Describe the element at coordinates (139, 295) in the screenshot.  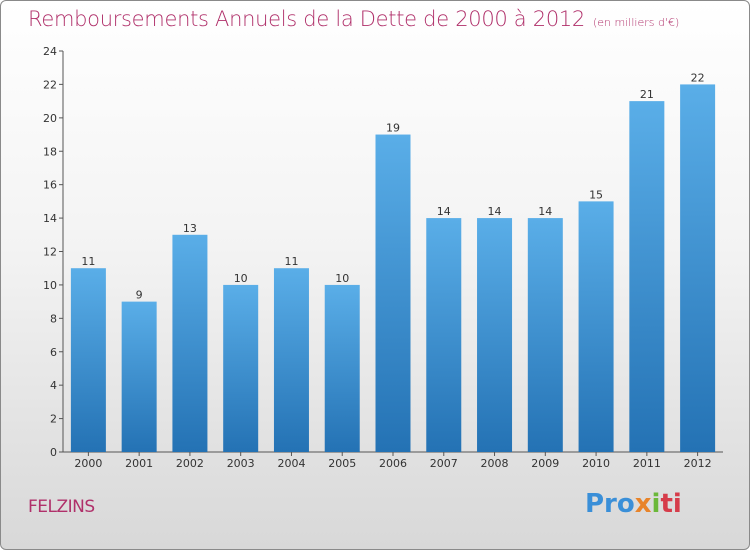
I see `data-label: 9` at that location.